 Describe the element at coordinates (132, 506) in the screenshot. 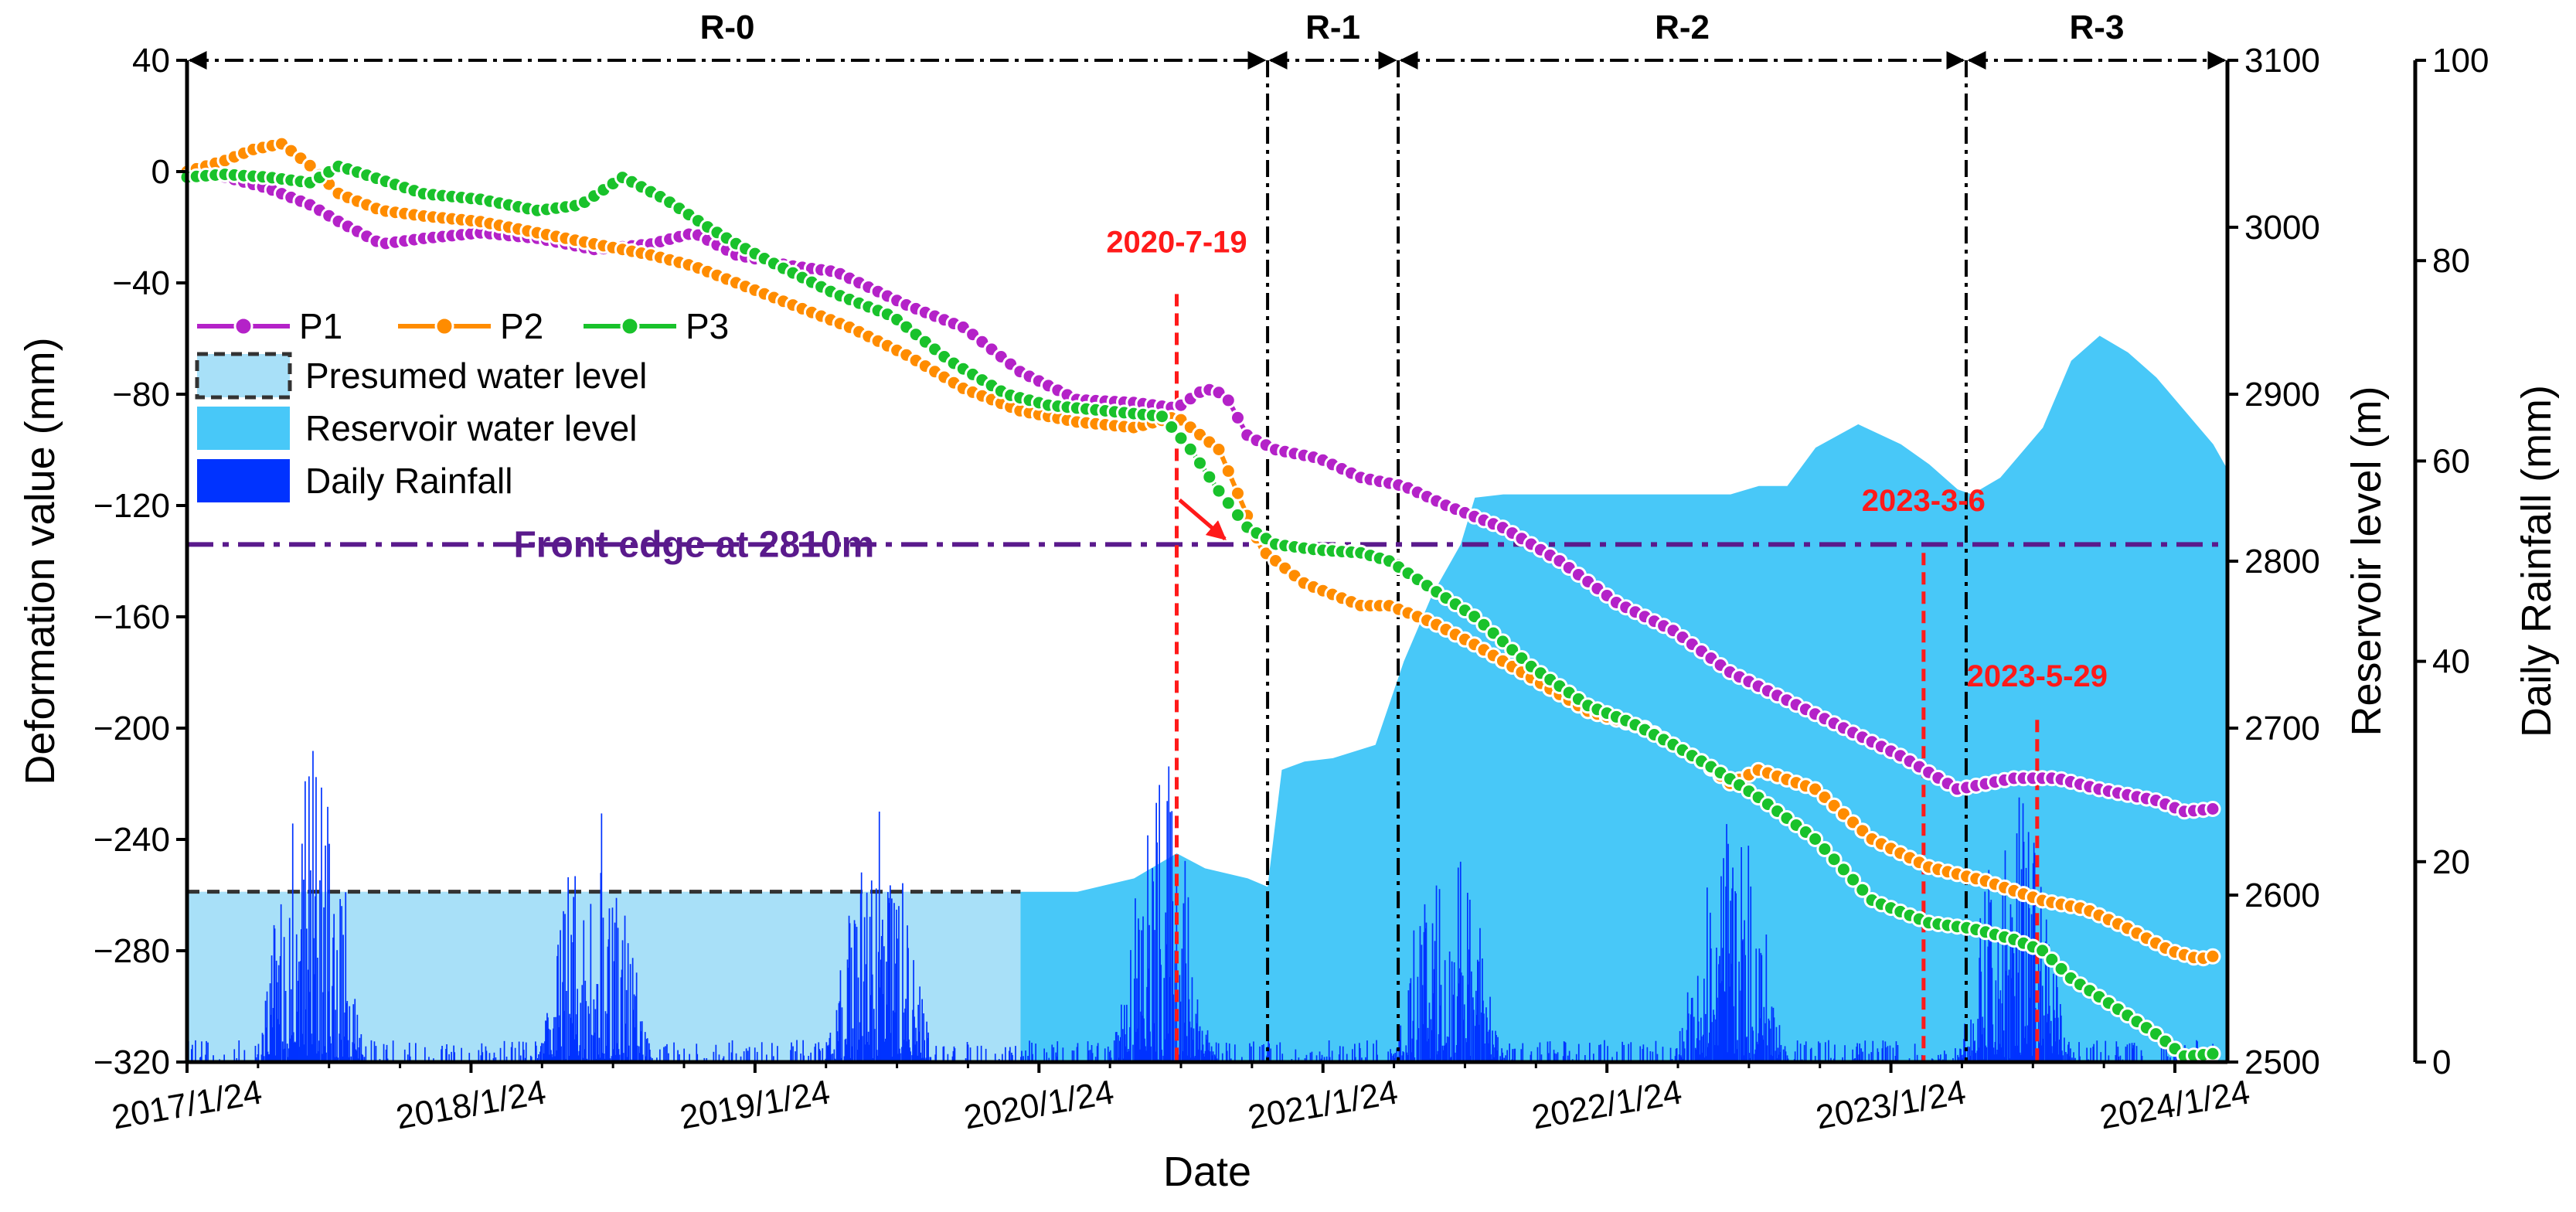

I see `y-tick-label: −120` at that location.